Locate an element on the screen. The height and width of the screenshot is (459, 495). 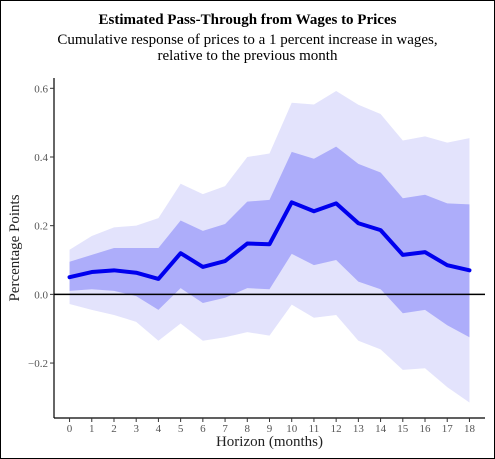
x-tick-label: 8 is located at coordinates (248, 429).